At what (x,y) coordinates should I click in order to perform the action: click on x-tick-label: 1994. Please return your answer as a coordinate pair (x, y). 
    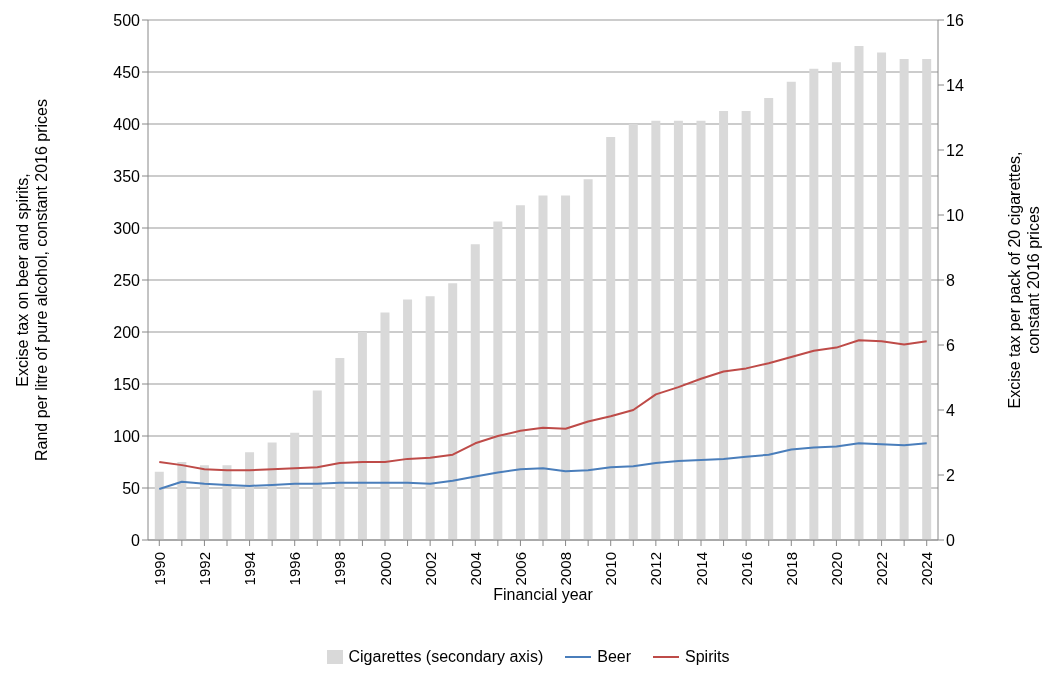
    Looking at the image, I should click on (250, 569).